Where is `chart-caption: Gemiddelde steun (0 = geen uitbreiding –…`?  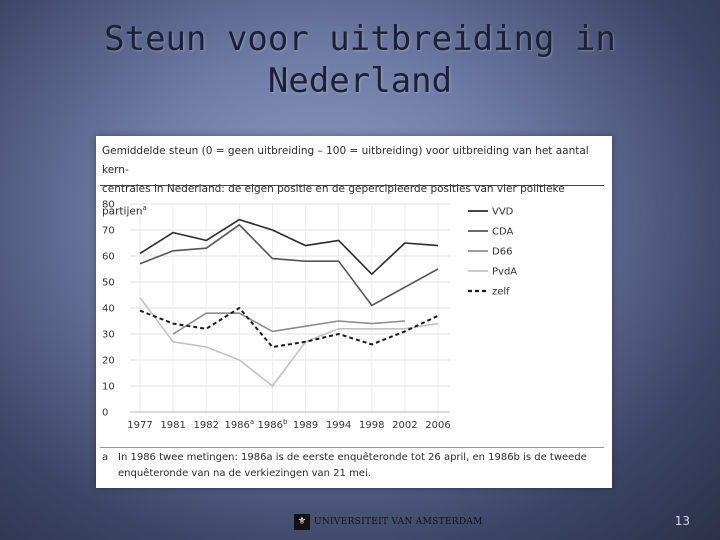 chart-caption: Gemiddelde steun (0 = geen uitbreiding –… is located at coordinates (354, 182).